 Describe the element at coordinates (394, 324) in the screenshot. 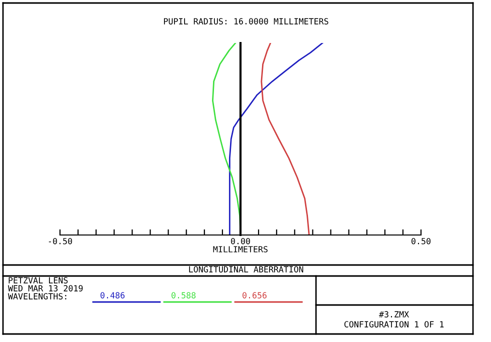

I see `text: CONFIGURATION 1 OF 1` at that location.